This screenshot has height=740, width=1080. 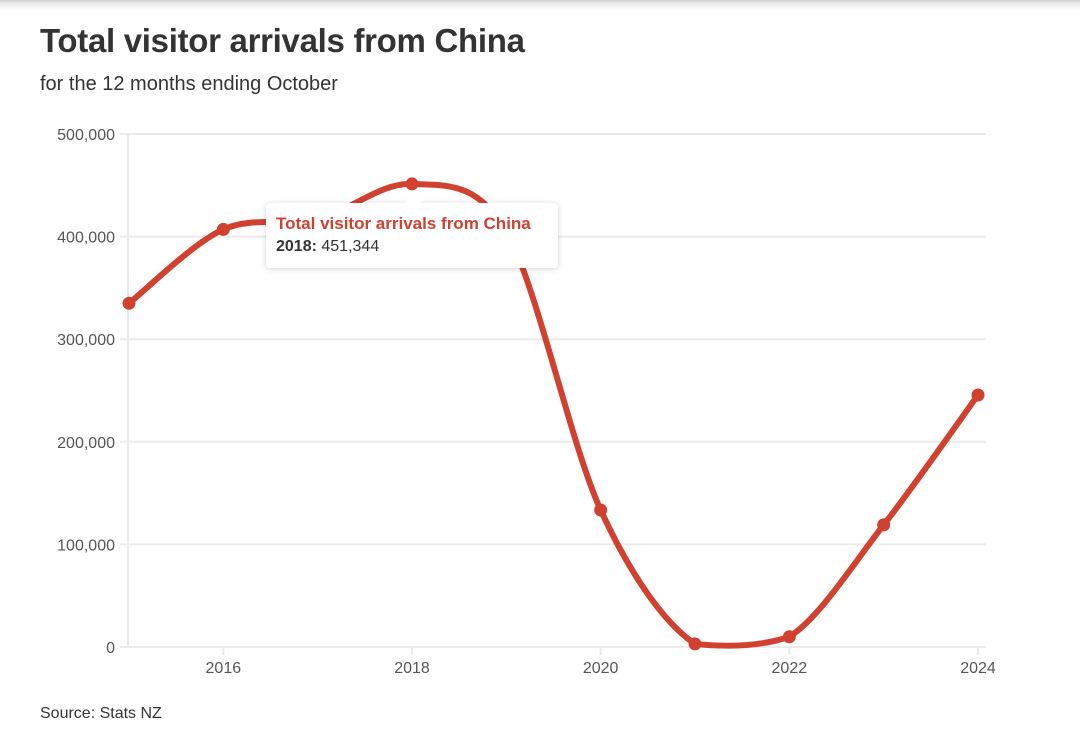 What do you see at coordinates (224, 668) in the screenshot?
I see `x-tick-label: 2016` at bounding box center [224, 668].